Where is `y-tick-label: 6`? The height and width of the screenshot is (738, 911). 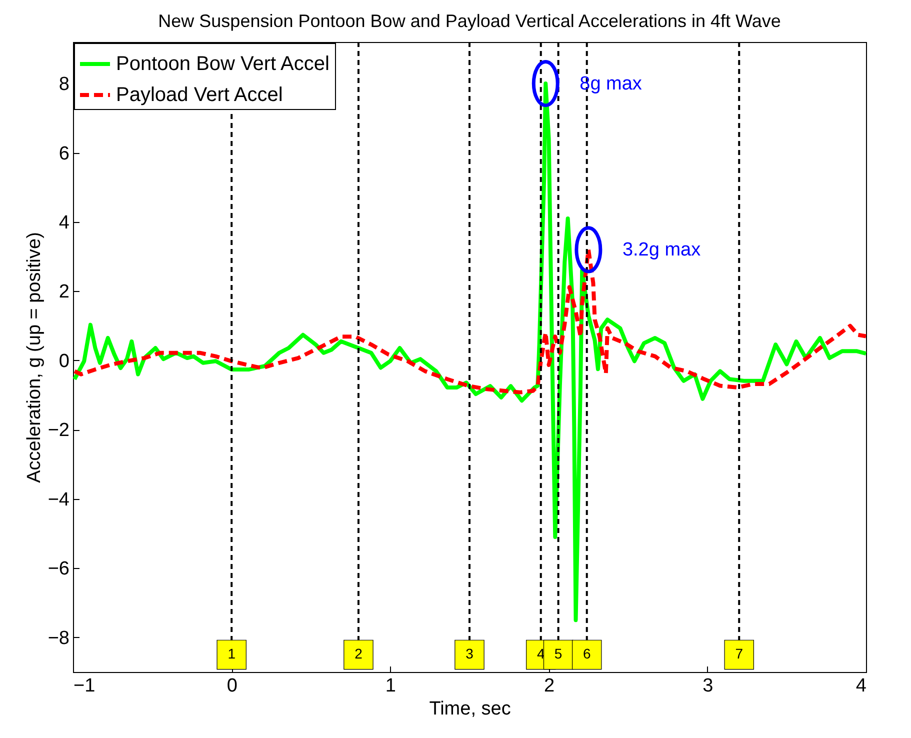
y-tick-label: 6 is located at coordinates (64, 153).